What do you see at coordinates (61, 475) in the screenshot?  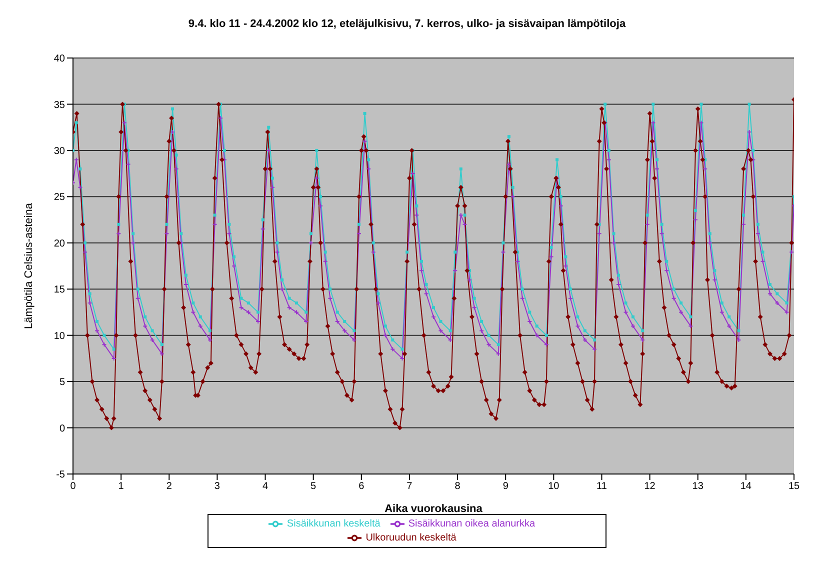 I see `y-tick-label: -5` at bounding box center [61, 475].